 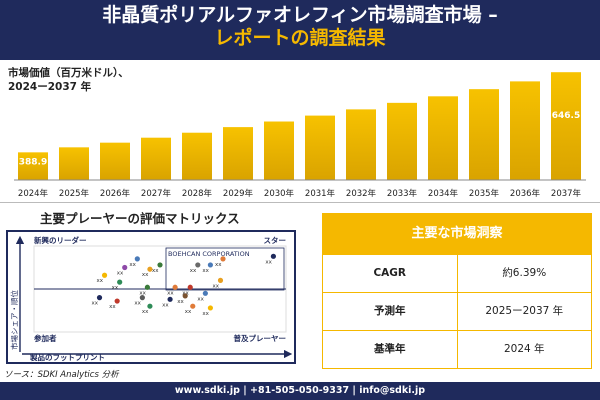 What do you see at coordinates (61, 375) in the screenshot?
I see `source-note: ソース：SDKI Analytics 分析` at bounding box center [61, 375].